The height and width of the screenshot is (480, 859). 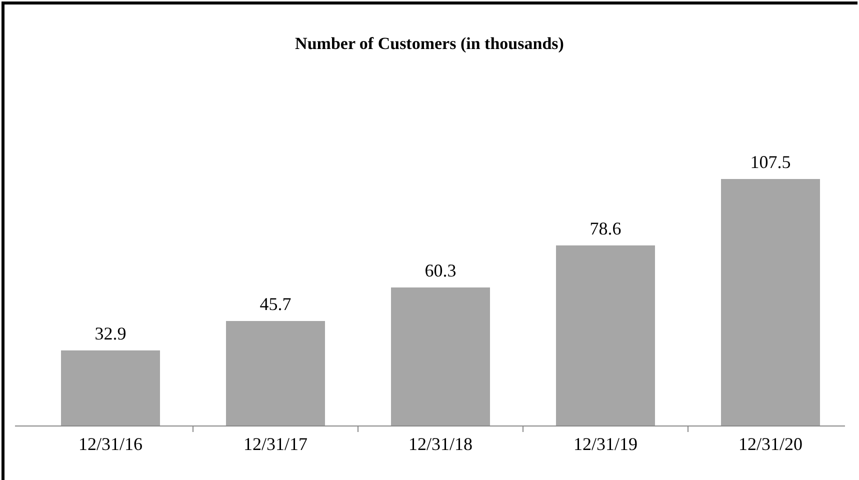 I want to click on data-label: 32.9, so click(x=110, y=333).